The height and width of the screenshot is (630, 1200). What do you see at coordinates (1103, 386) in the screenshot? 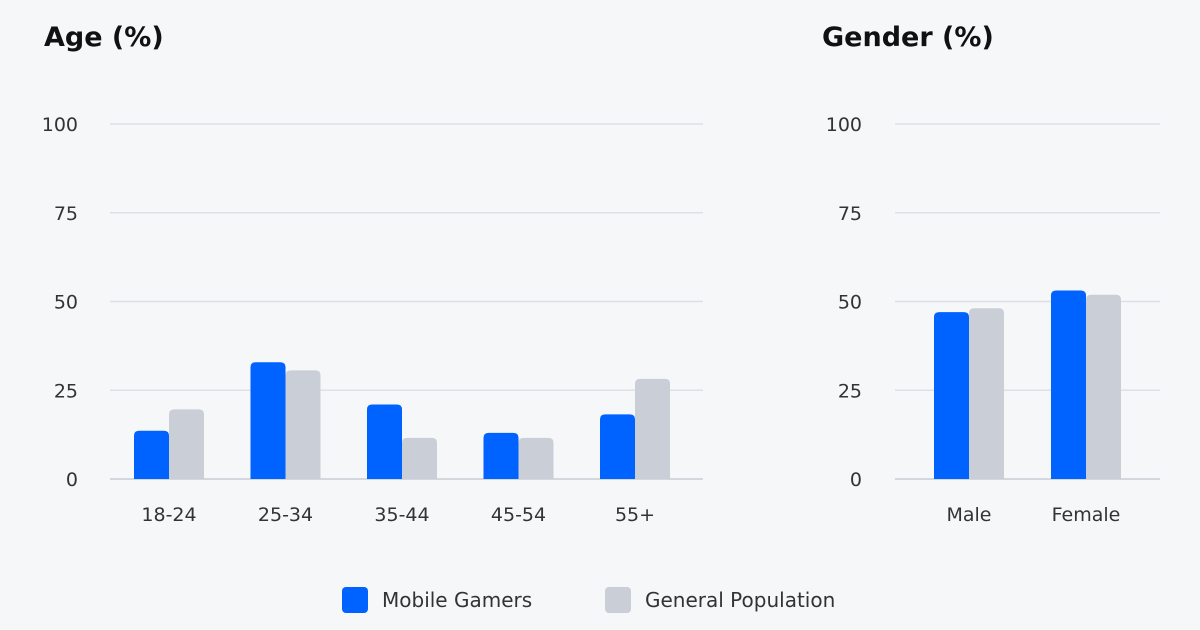
I see `bar-general-population-female` at bounding box center [1103, 386].